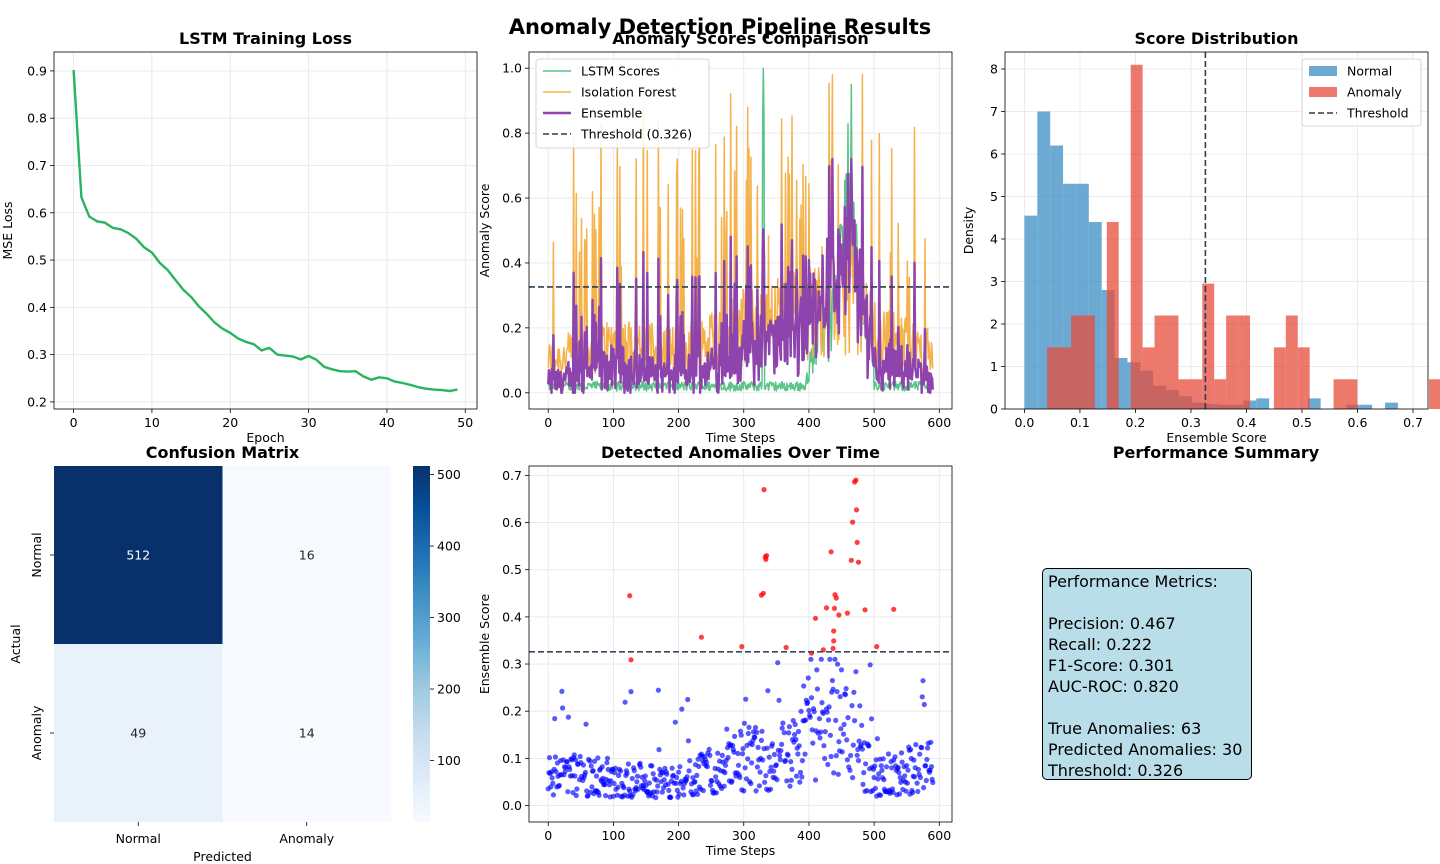 This screenshot has height=864, width=1440. Describe the element at coordinates (613, 422) in the screenshot. I see `x-tick-label: 100` at that location.